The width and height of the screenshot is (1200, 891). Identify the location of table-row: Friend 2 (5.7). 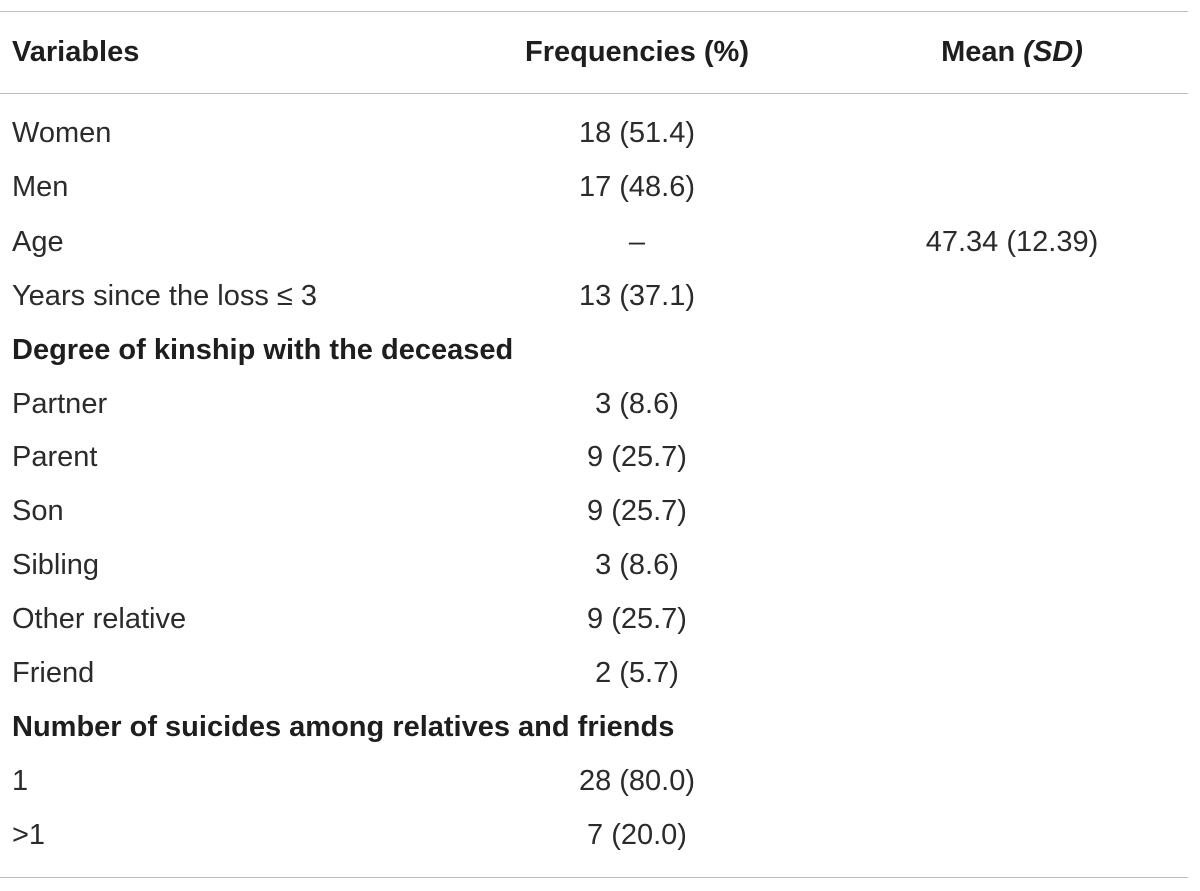
(594, 673).